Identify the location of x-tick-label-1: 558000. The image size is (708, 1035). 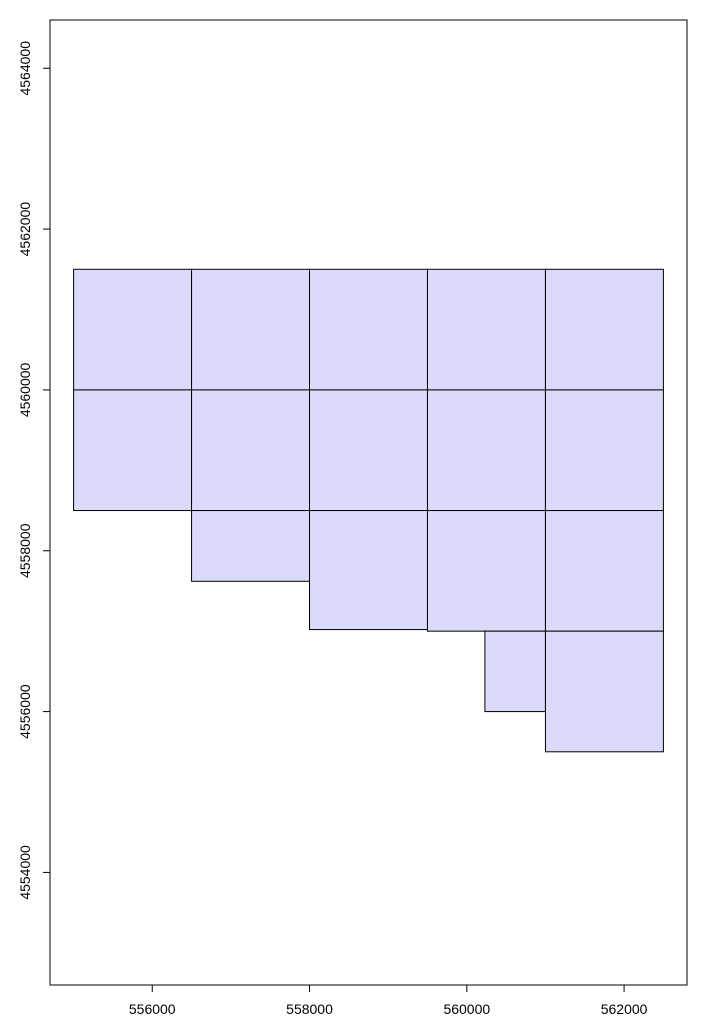
(309, 1009).